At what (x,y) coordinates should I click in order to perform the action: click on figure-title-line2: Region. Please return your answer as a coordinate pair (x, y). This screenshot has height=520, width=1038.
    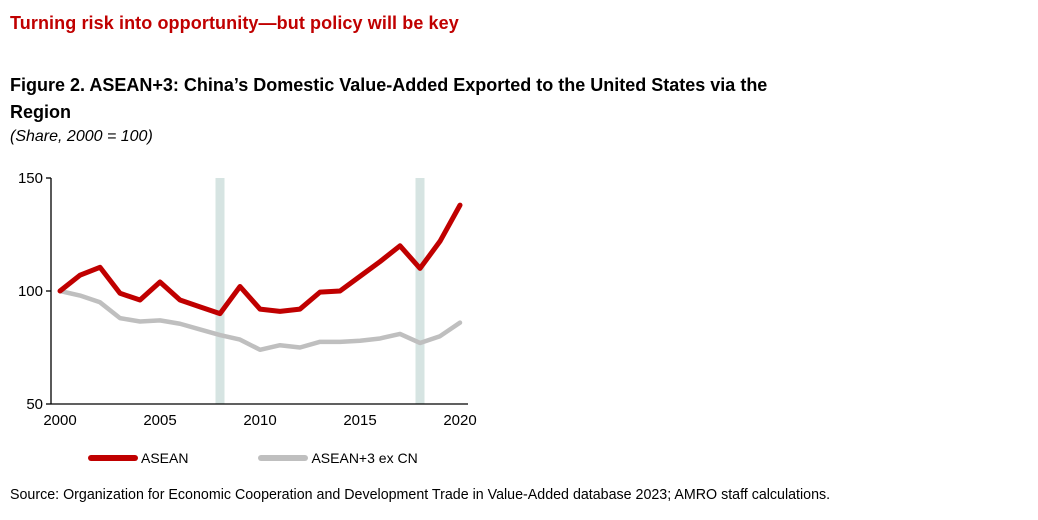
    Looking at the image, I should click on (40, 112).